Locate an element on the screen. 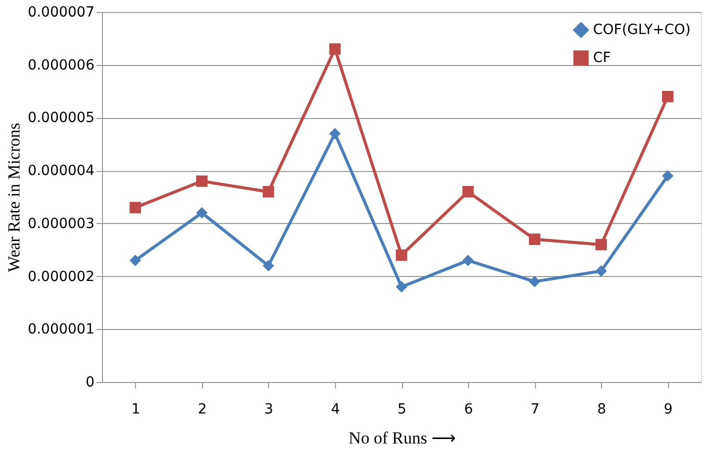 The height and width of the screenshot is (451, 706). x-tick-label: 4 is located at coordinates (335, 410).